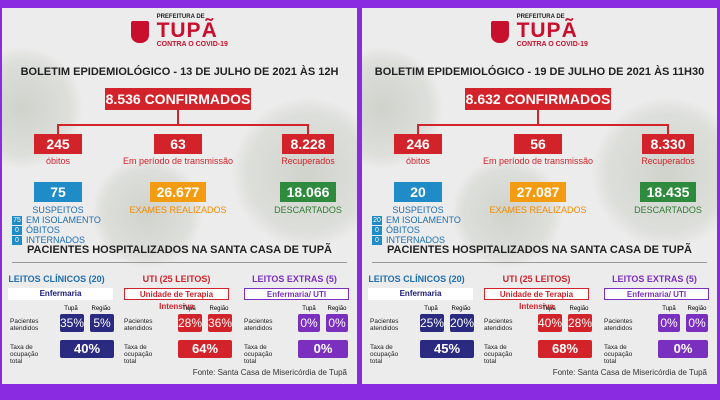  I want to click on clinical-regiao-pct: 5%, so click(102, 323).